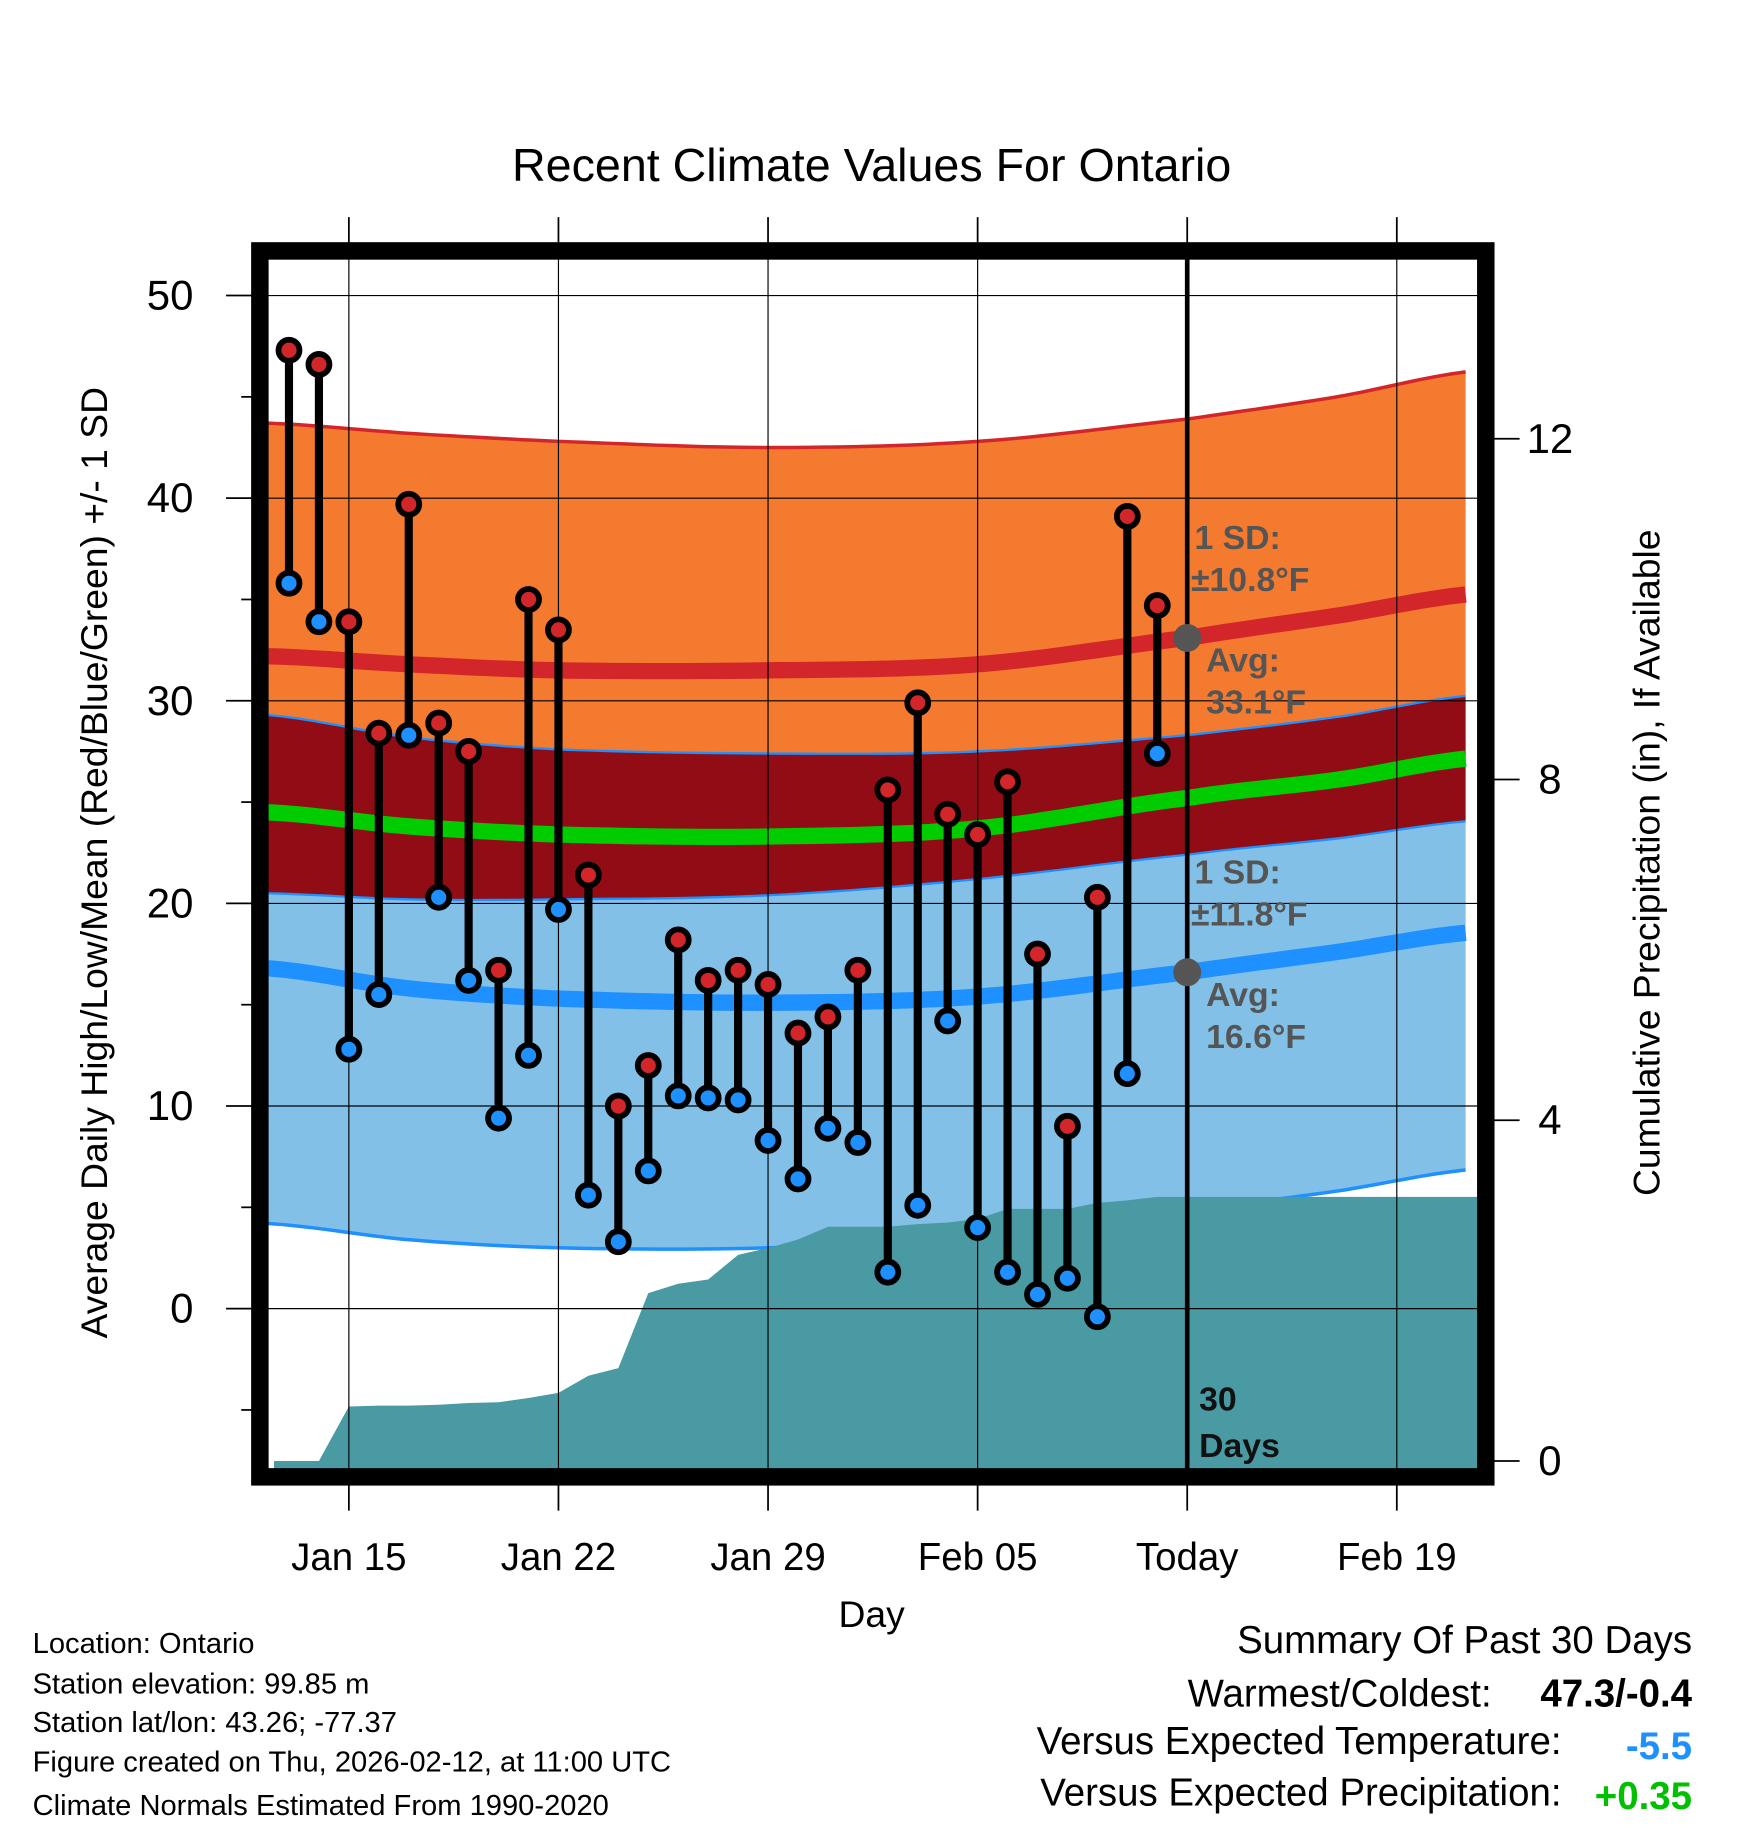 The width and height of the screenshot is (1748, 1828). What do you see at coordinates (348, 1557) in the screenshot?
I see `x-tick-label: Jan 15` at bounding box center [348, 1557].